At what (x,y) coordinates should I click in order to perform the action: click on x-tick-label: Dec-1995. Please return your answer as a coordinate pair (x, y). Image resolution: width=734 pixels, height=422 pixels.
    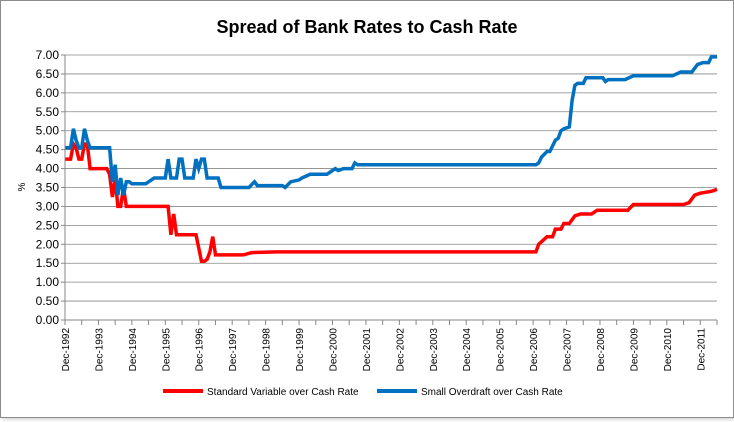
    Looking at the image, I should click on (166, 350).